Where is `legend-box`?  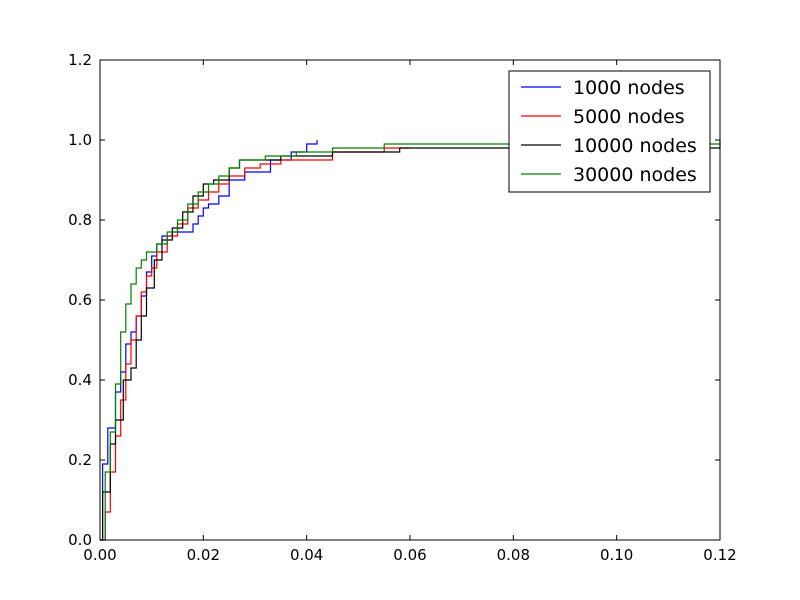
legend-box is located at coordinates (609, 131).